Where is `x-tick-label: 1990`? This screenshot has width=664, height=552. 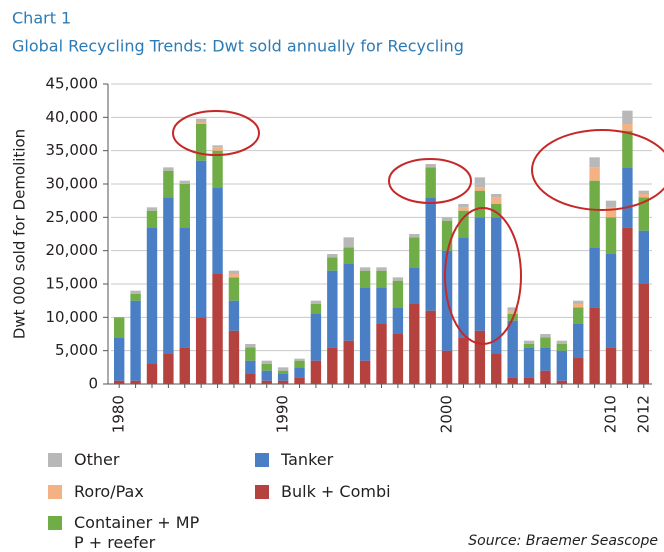 x-tick-label: 1990 is located at coordinates (283, 414).